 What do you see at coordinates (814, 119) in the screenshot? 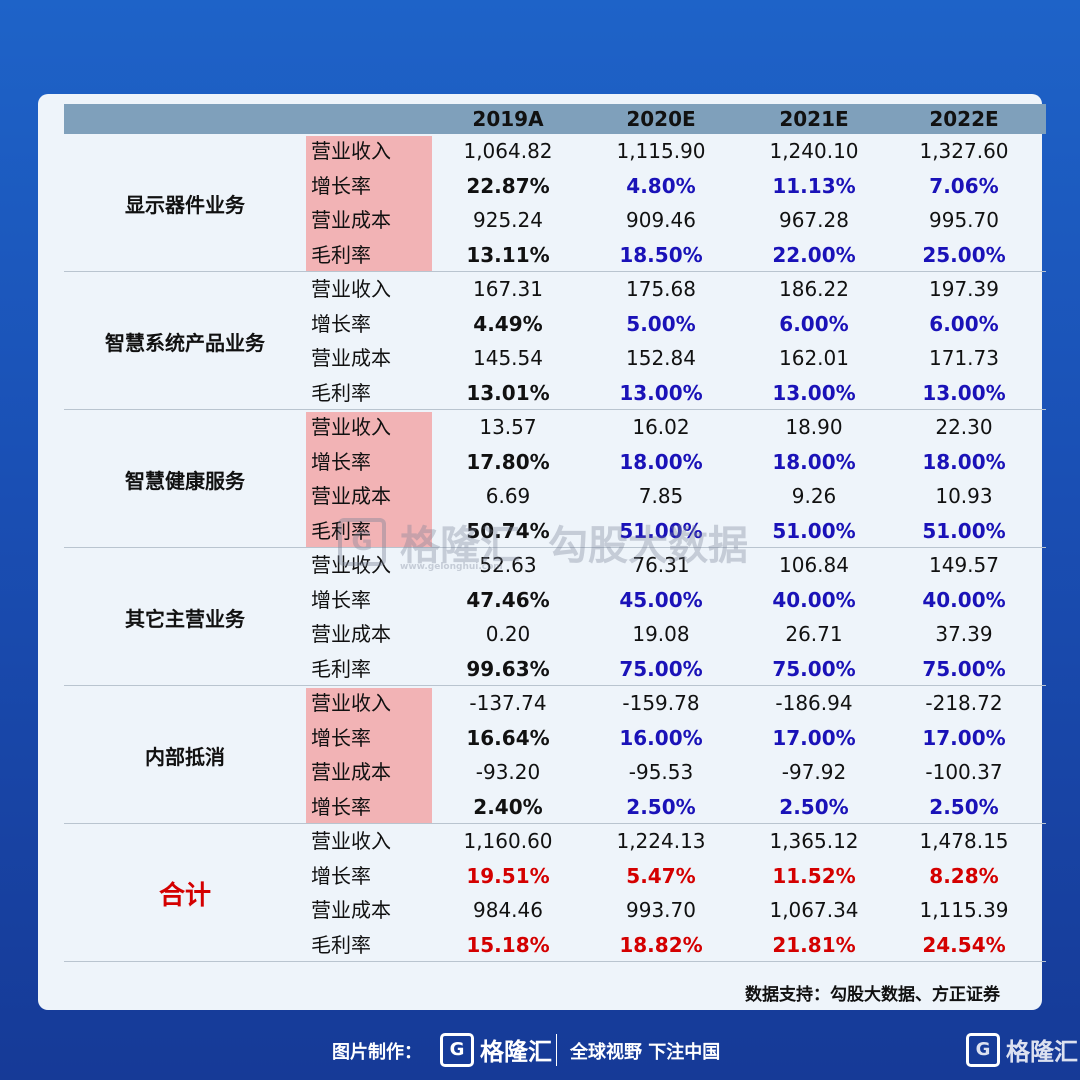
I see `column-header: 2021E` at bounding box center [814, 119].